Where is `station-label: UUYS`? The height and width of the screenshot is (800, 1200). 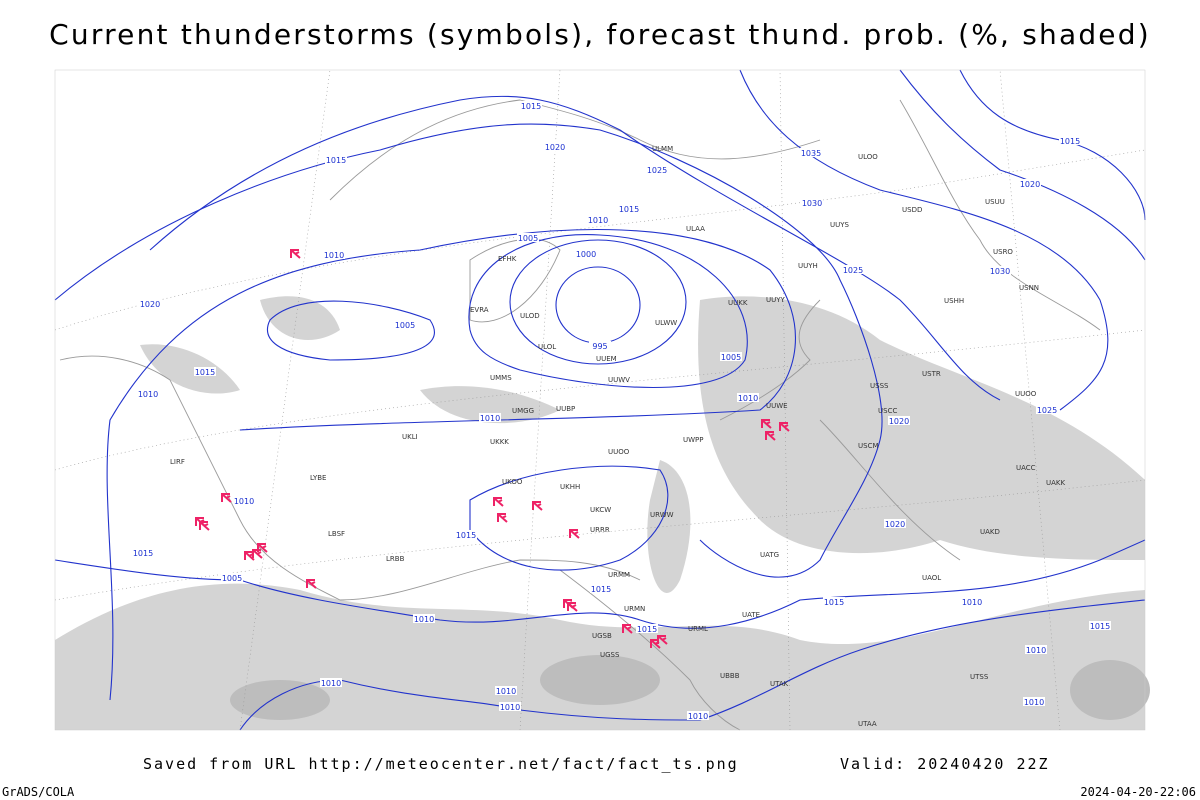
station-label: UUYS is located at coordinates (840, 225).